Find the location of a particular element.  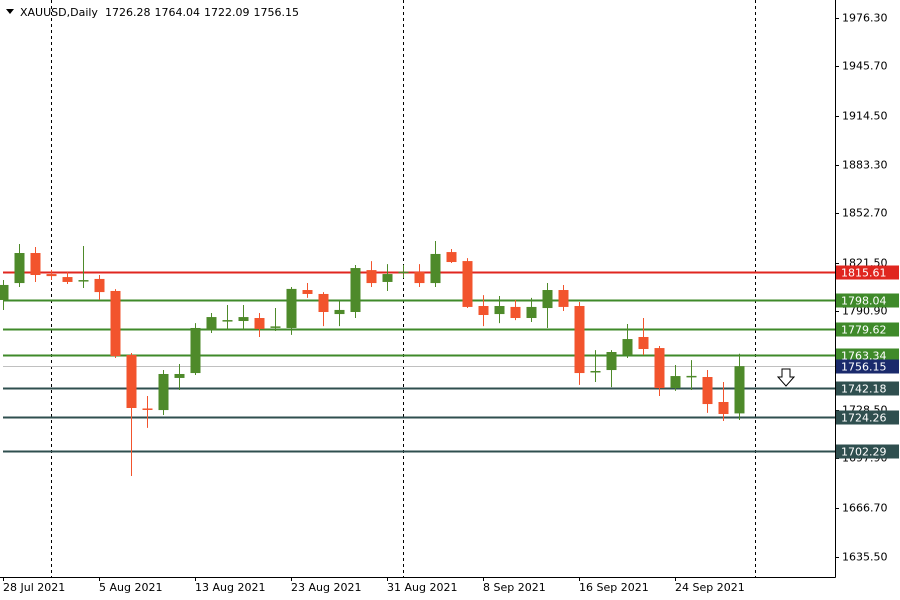

header-close: 1756.15 is located at coordinates (276, 12).